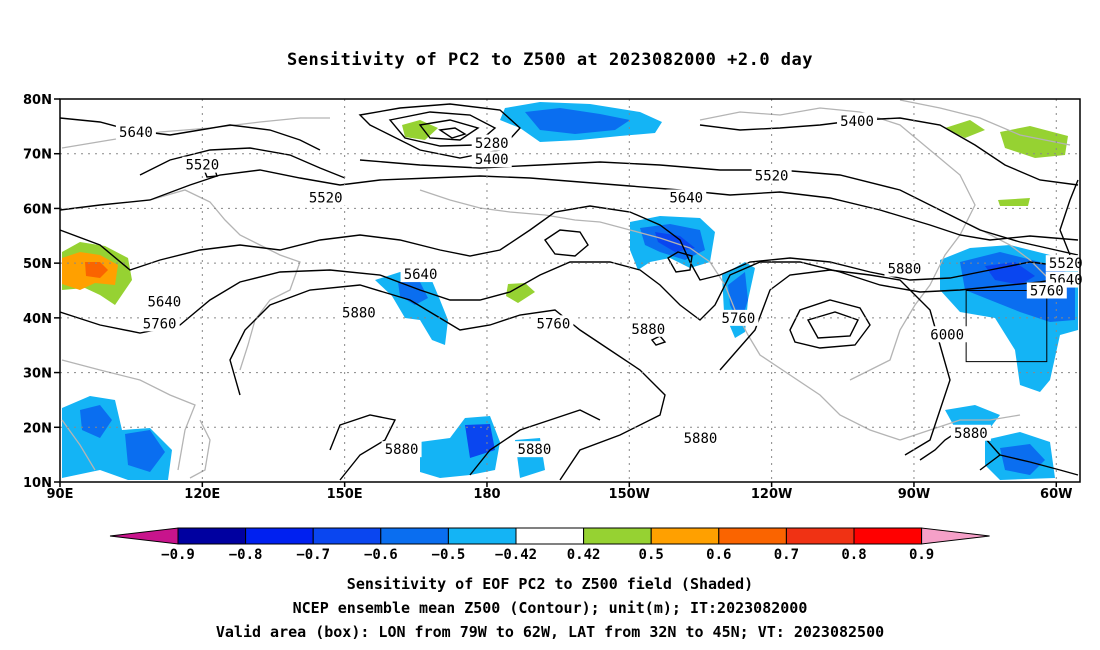 This screenshot has height=650, width=1100. I want to click on lon-tick-label: 120W, so click(771, 494).